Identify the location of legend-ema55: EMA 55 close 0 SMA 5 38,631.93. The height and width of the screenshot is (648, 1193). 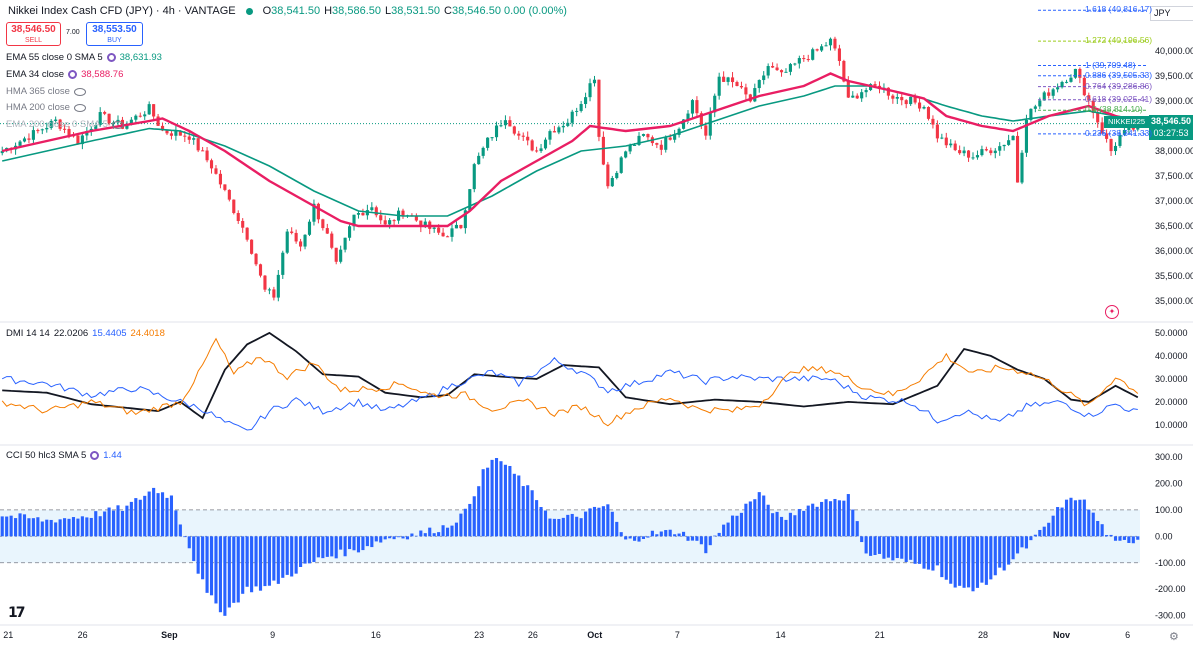
(84, 57).